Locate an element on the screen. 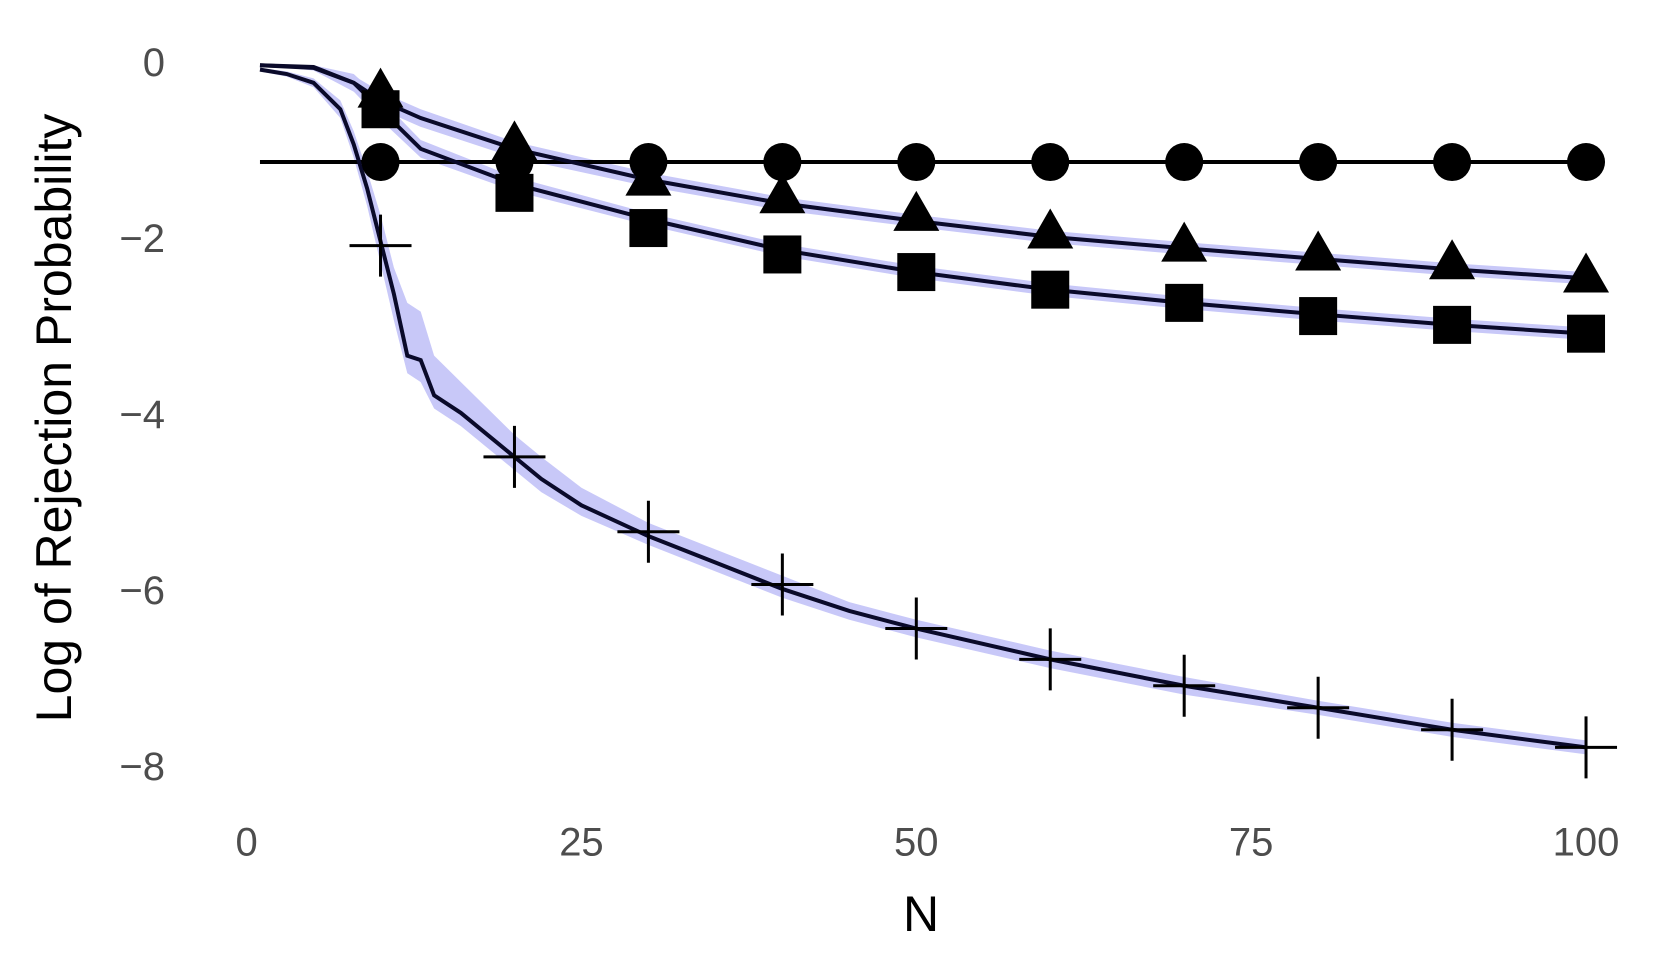  y-tick-label: 0 is located at coordinates (154, 63).